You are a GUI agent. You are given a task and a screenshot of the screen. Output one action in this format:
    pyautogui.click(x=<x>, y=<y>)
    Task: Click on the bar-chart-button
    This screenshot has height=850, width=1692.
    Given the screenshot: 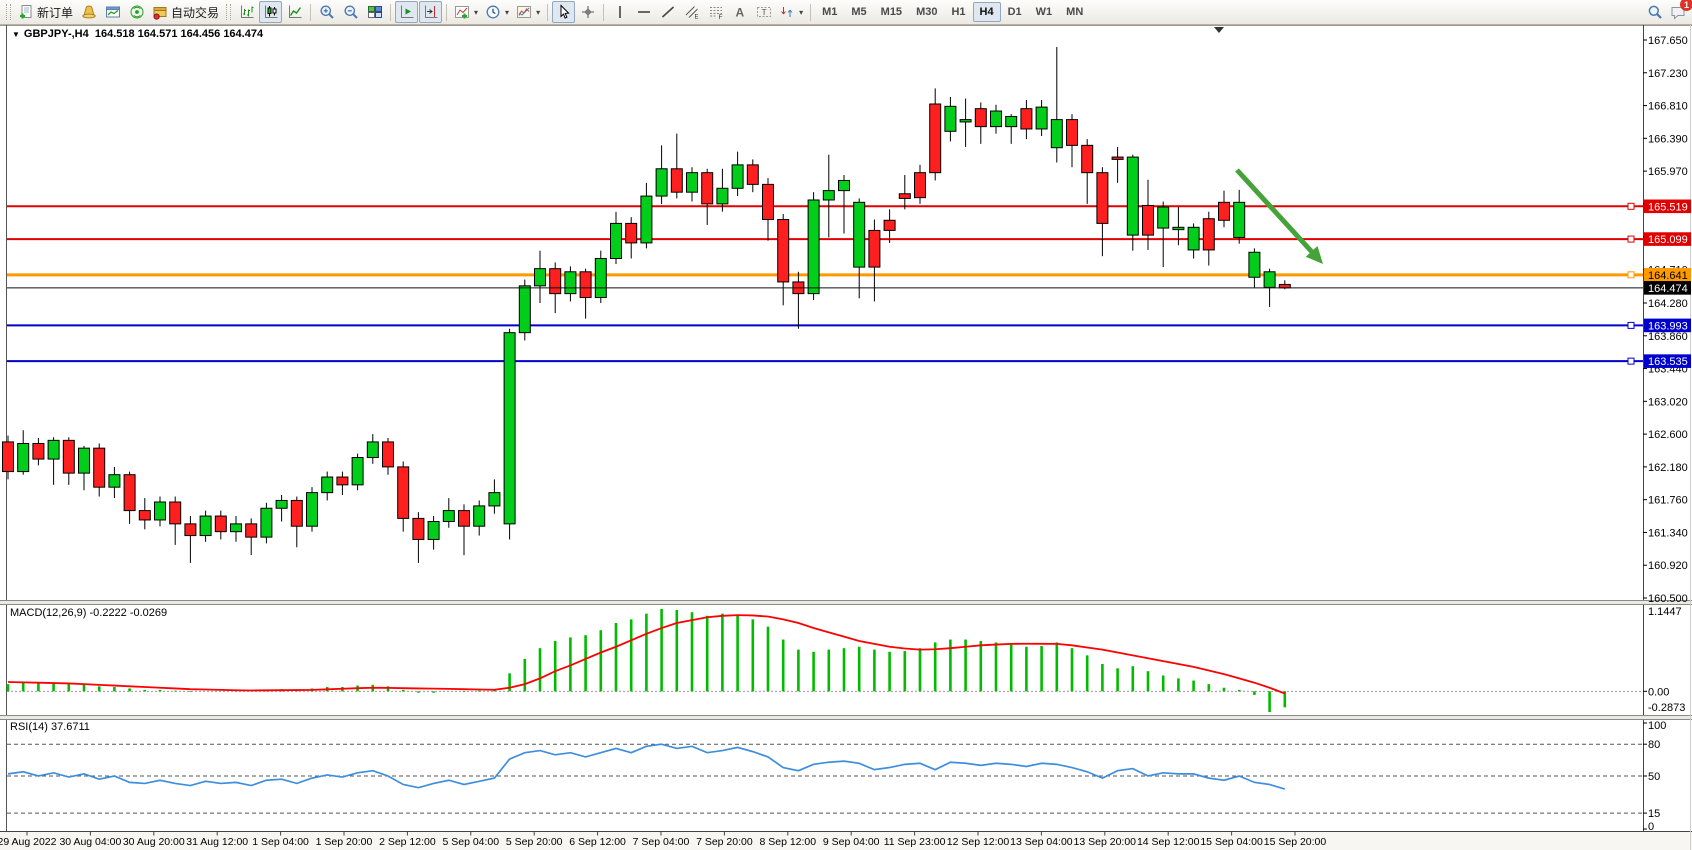 What is the action you would take?
    pyautogui.click(x=246, y=12)
    